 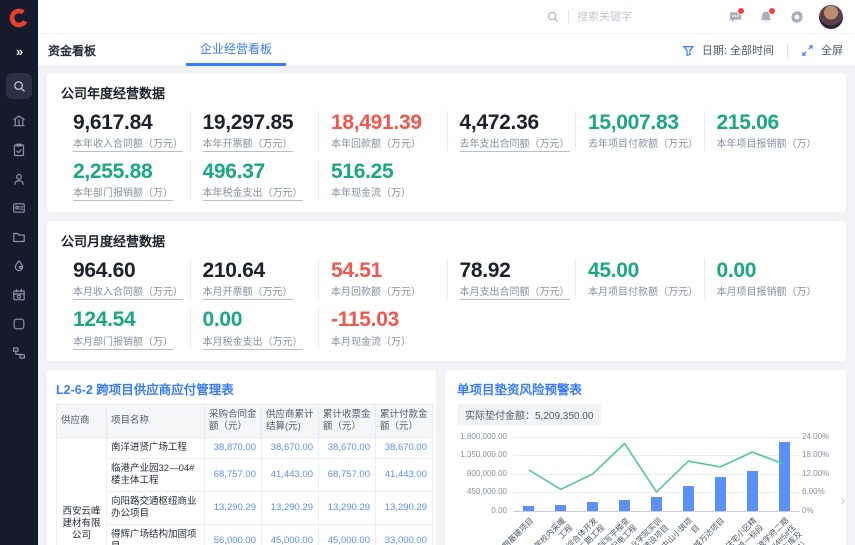 What do you see at coordinates (486, 492) in the screenshot?
I see `y-axis-tick: 450,000.00` at bounding box center [486, 492].